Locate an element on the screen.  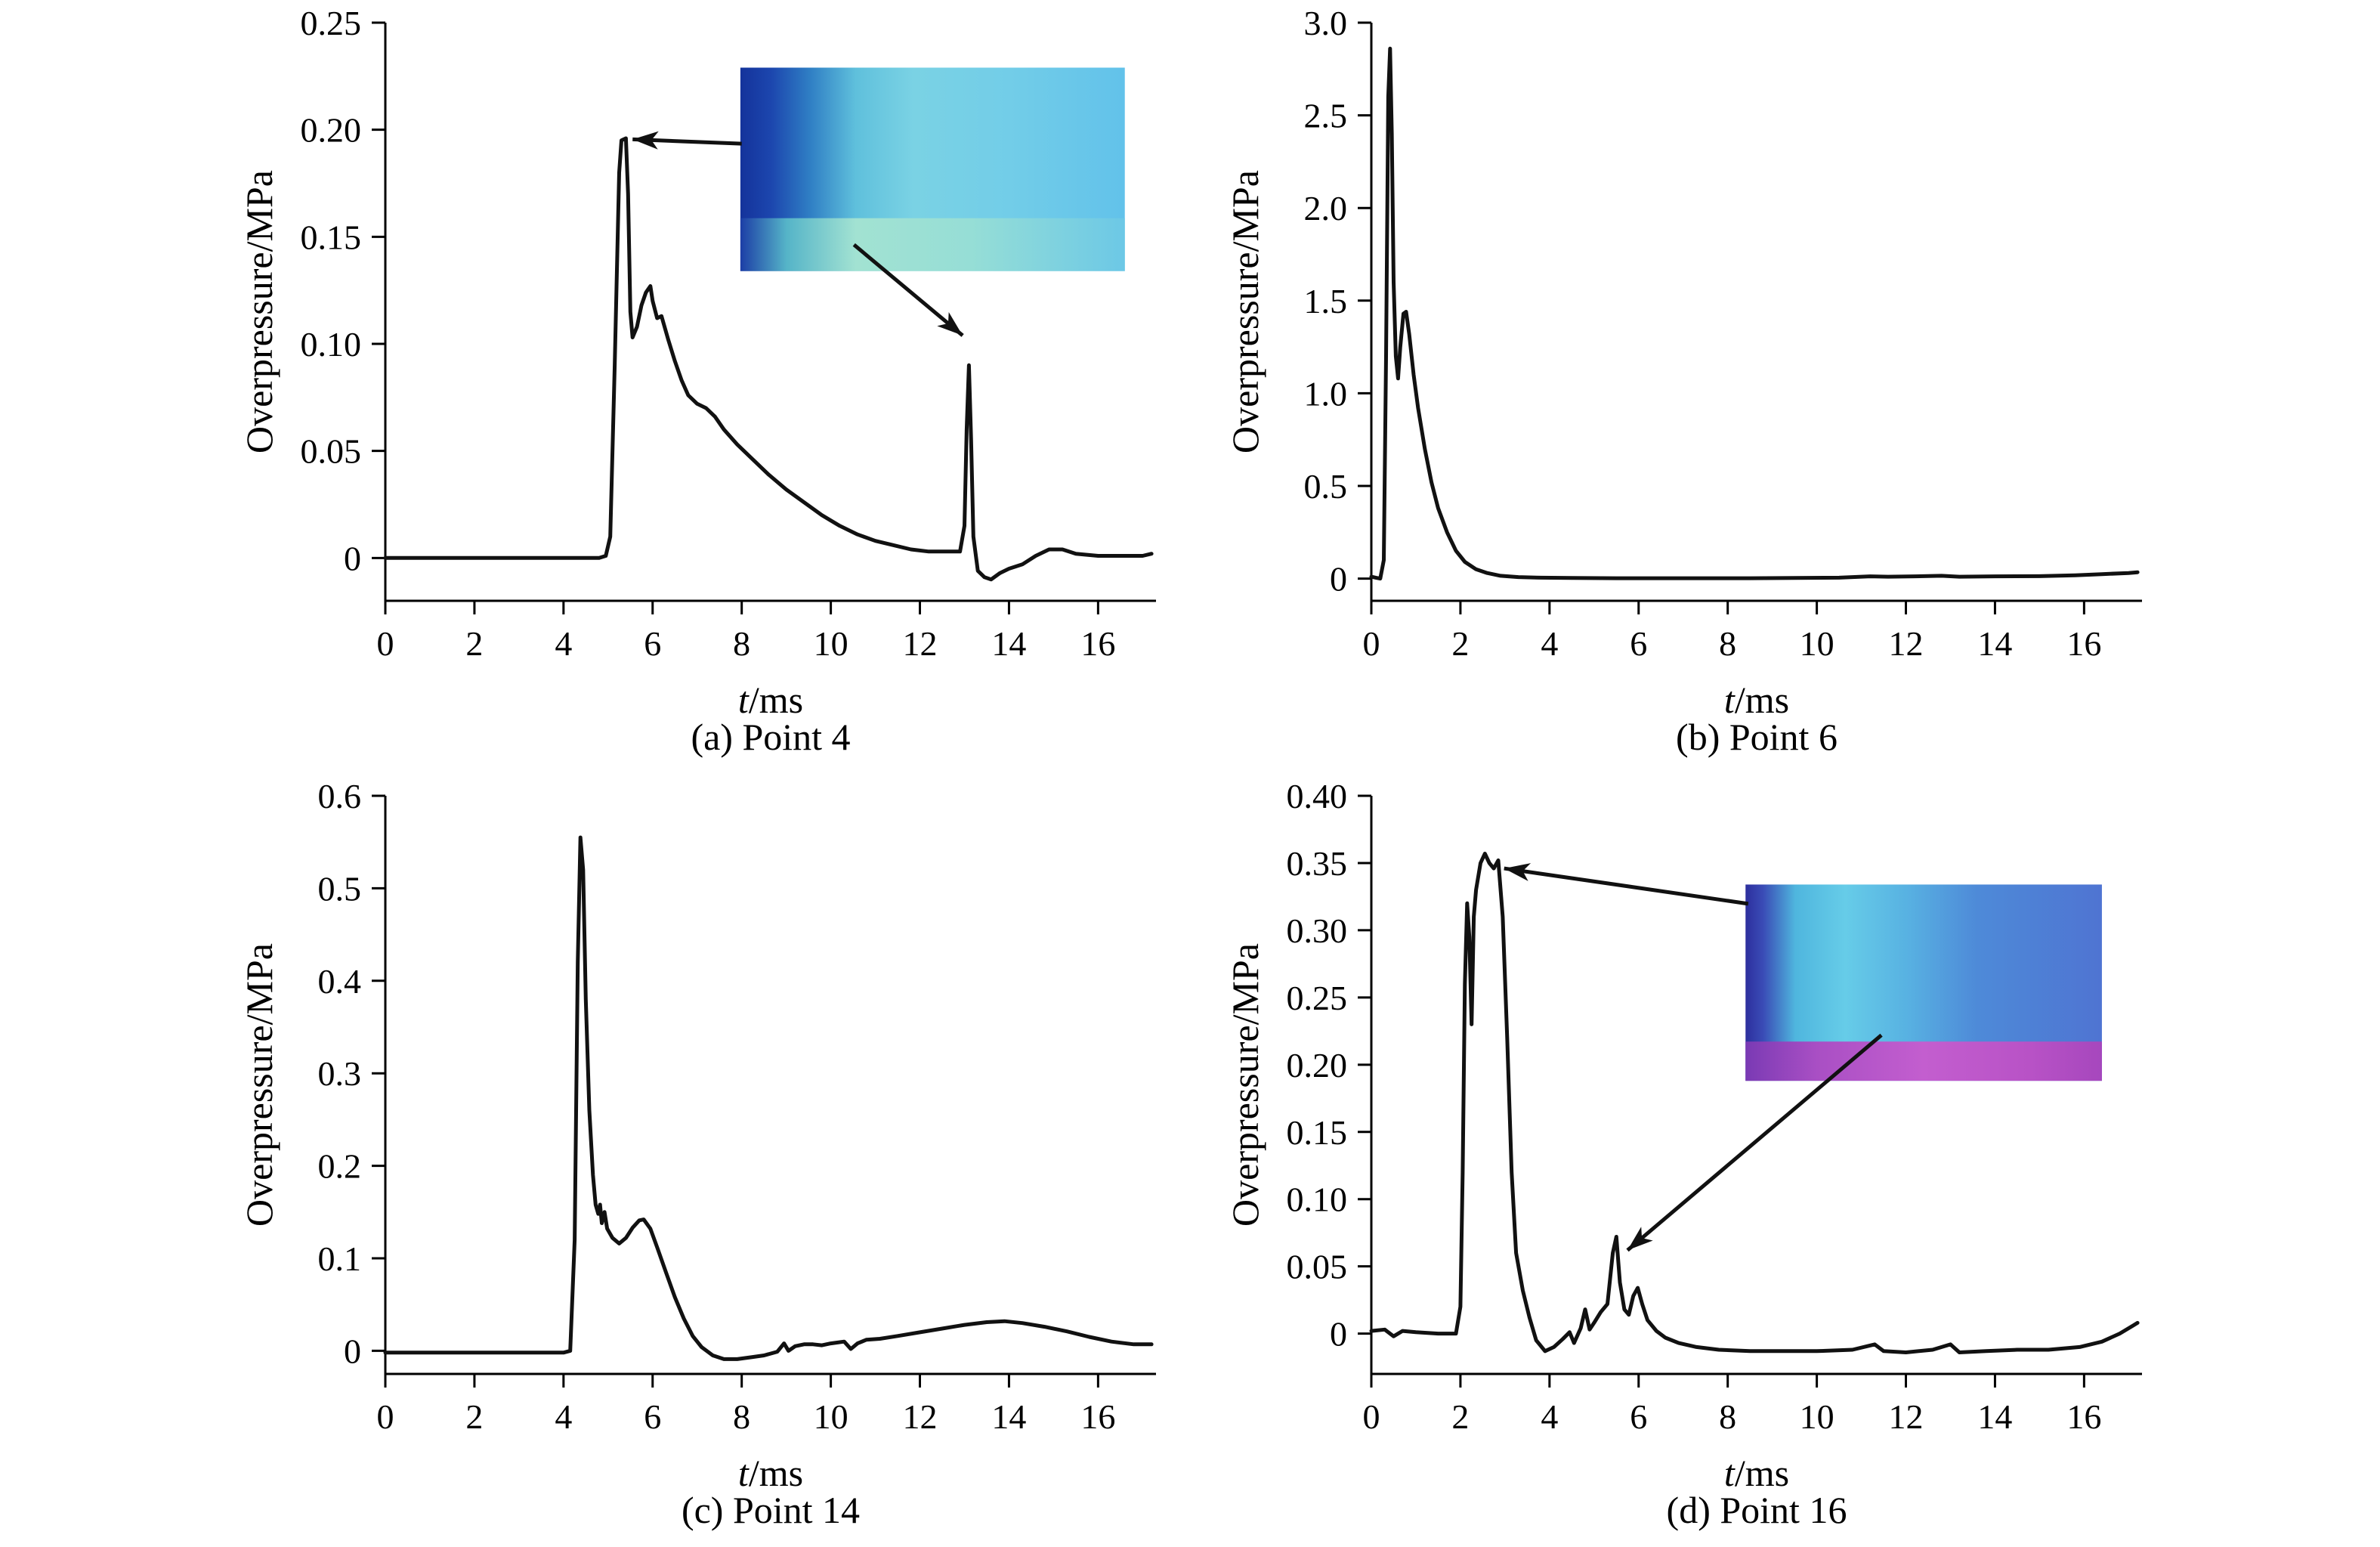
y-tick-label: 1.5 is located at coordinates (1326, 301).